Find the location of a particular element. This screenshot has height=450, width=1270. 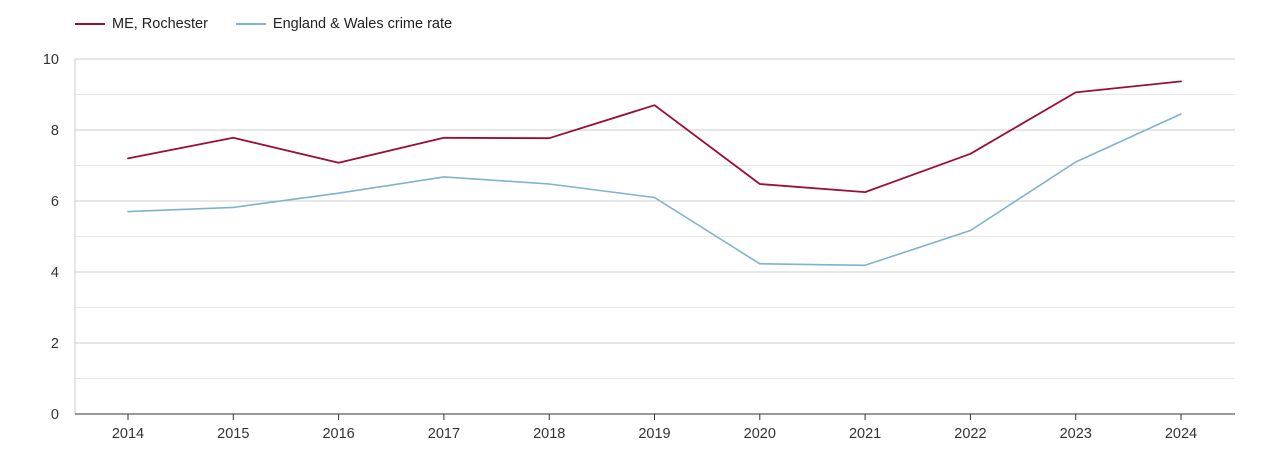

y-tick-label: 2 is located at coordinates (55, 344).